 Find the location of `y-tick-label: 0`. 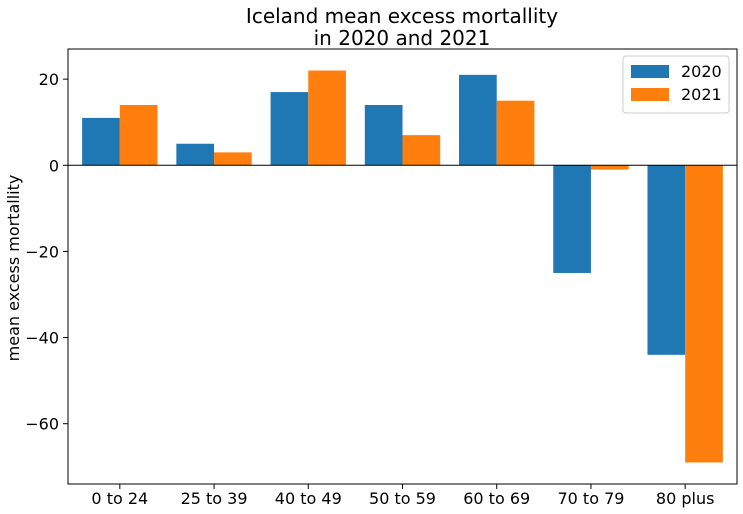

y-tick-label: 0 is located at coordinates (54, 165).